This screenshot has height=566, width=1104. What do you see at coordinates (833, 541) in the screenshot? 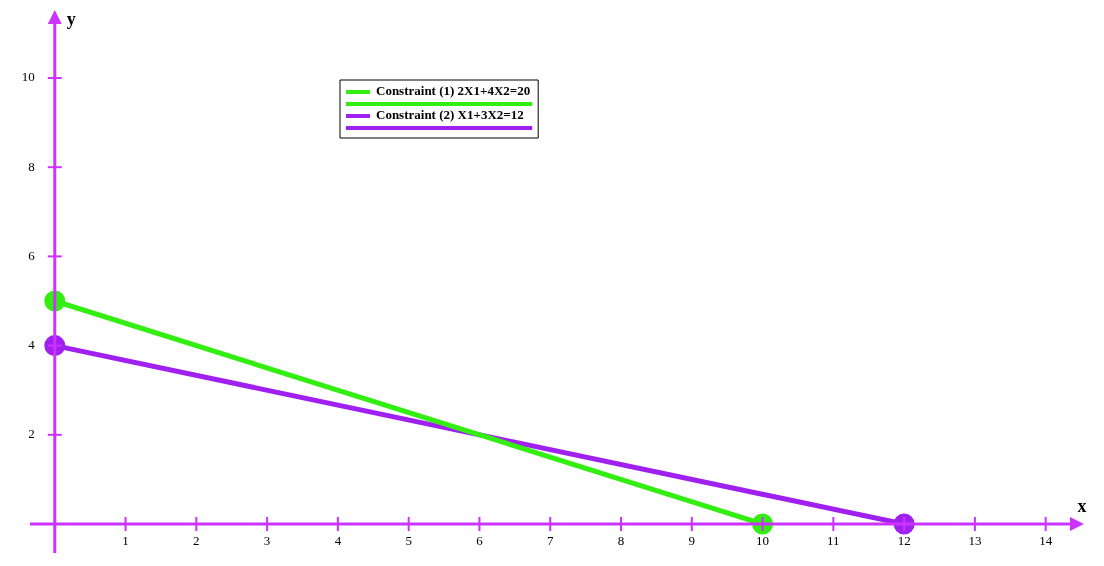
I see `x-tick-label: 11` at bounding box center [833, 541].